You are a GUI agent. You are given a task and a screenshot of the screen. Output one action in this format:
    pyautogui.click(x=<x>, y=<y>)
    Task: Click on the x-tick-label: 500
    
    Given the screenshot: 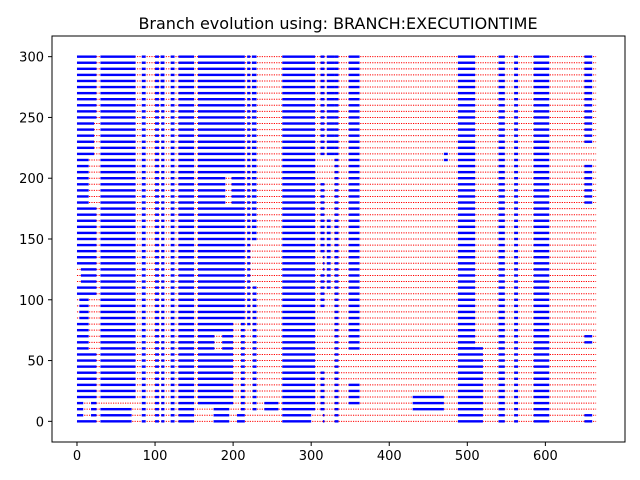 What is the action you would take?
    pyautogui.click(x=467, y=456)
    